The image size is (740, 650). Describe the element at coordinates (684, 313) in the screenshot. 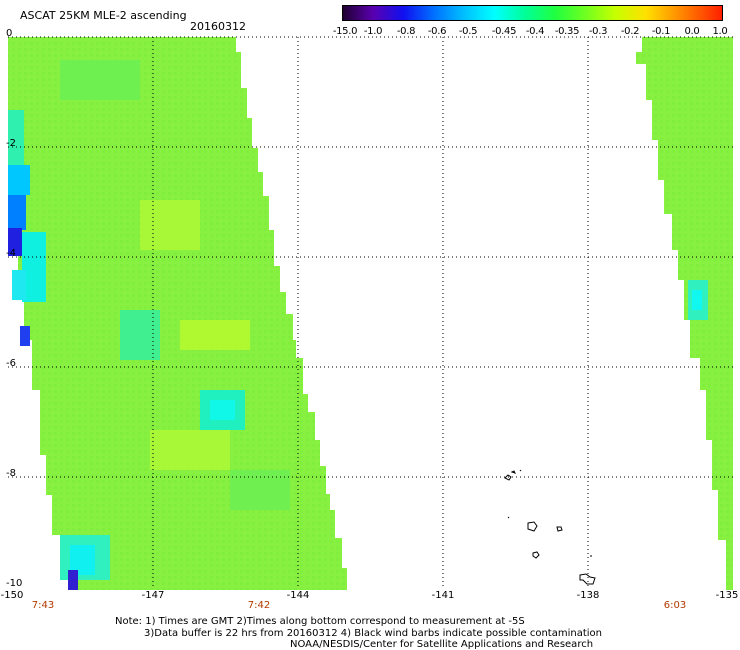

I see `right-swath` at that location.